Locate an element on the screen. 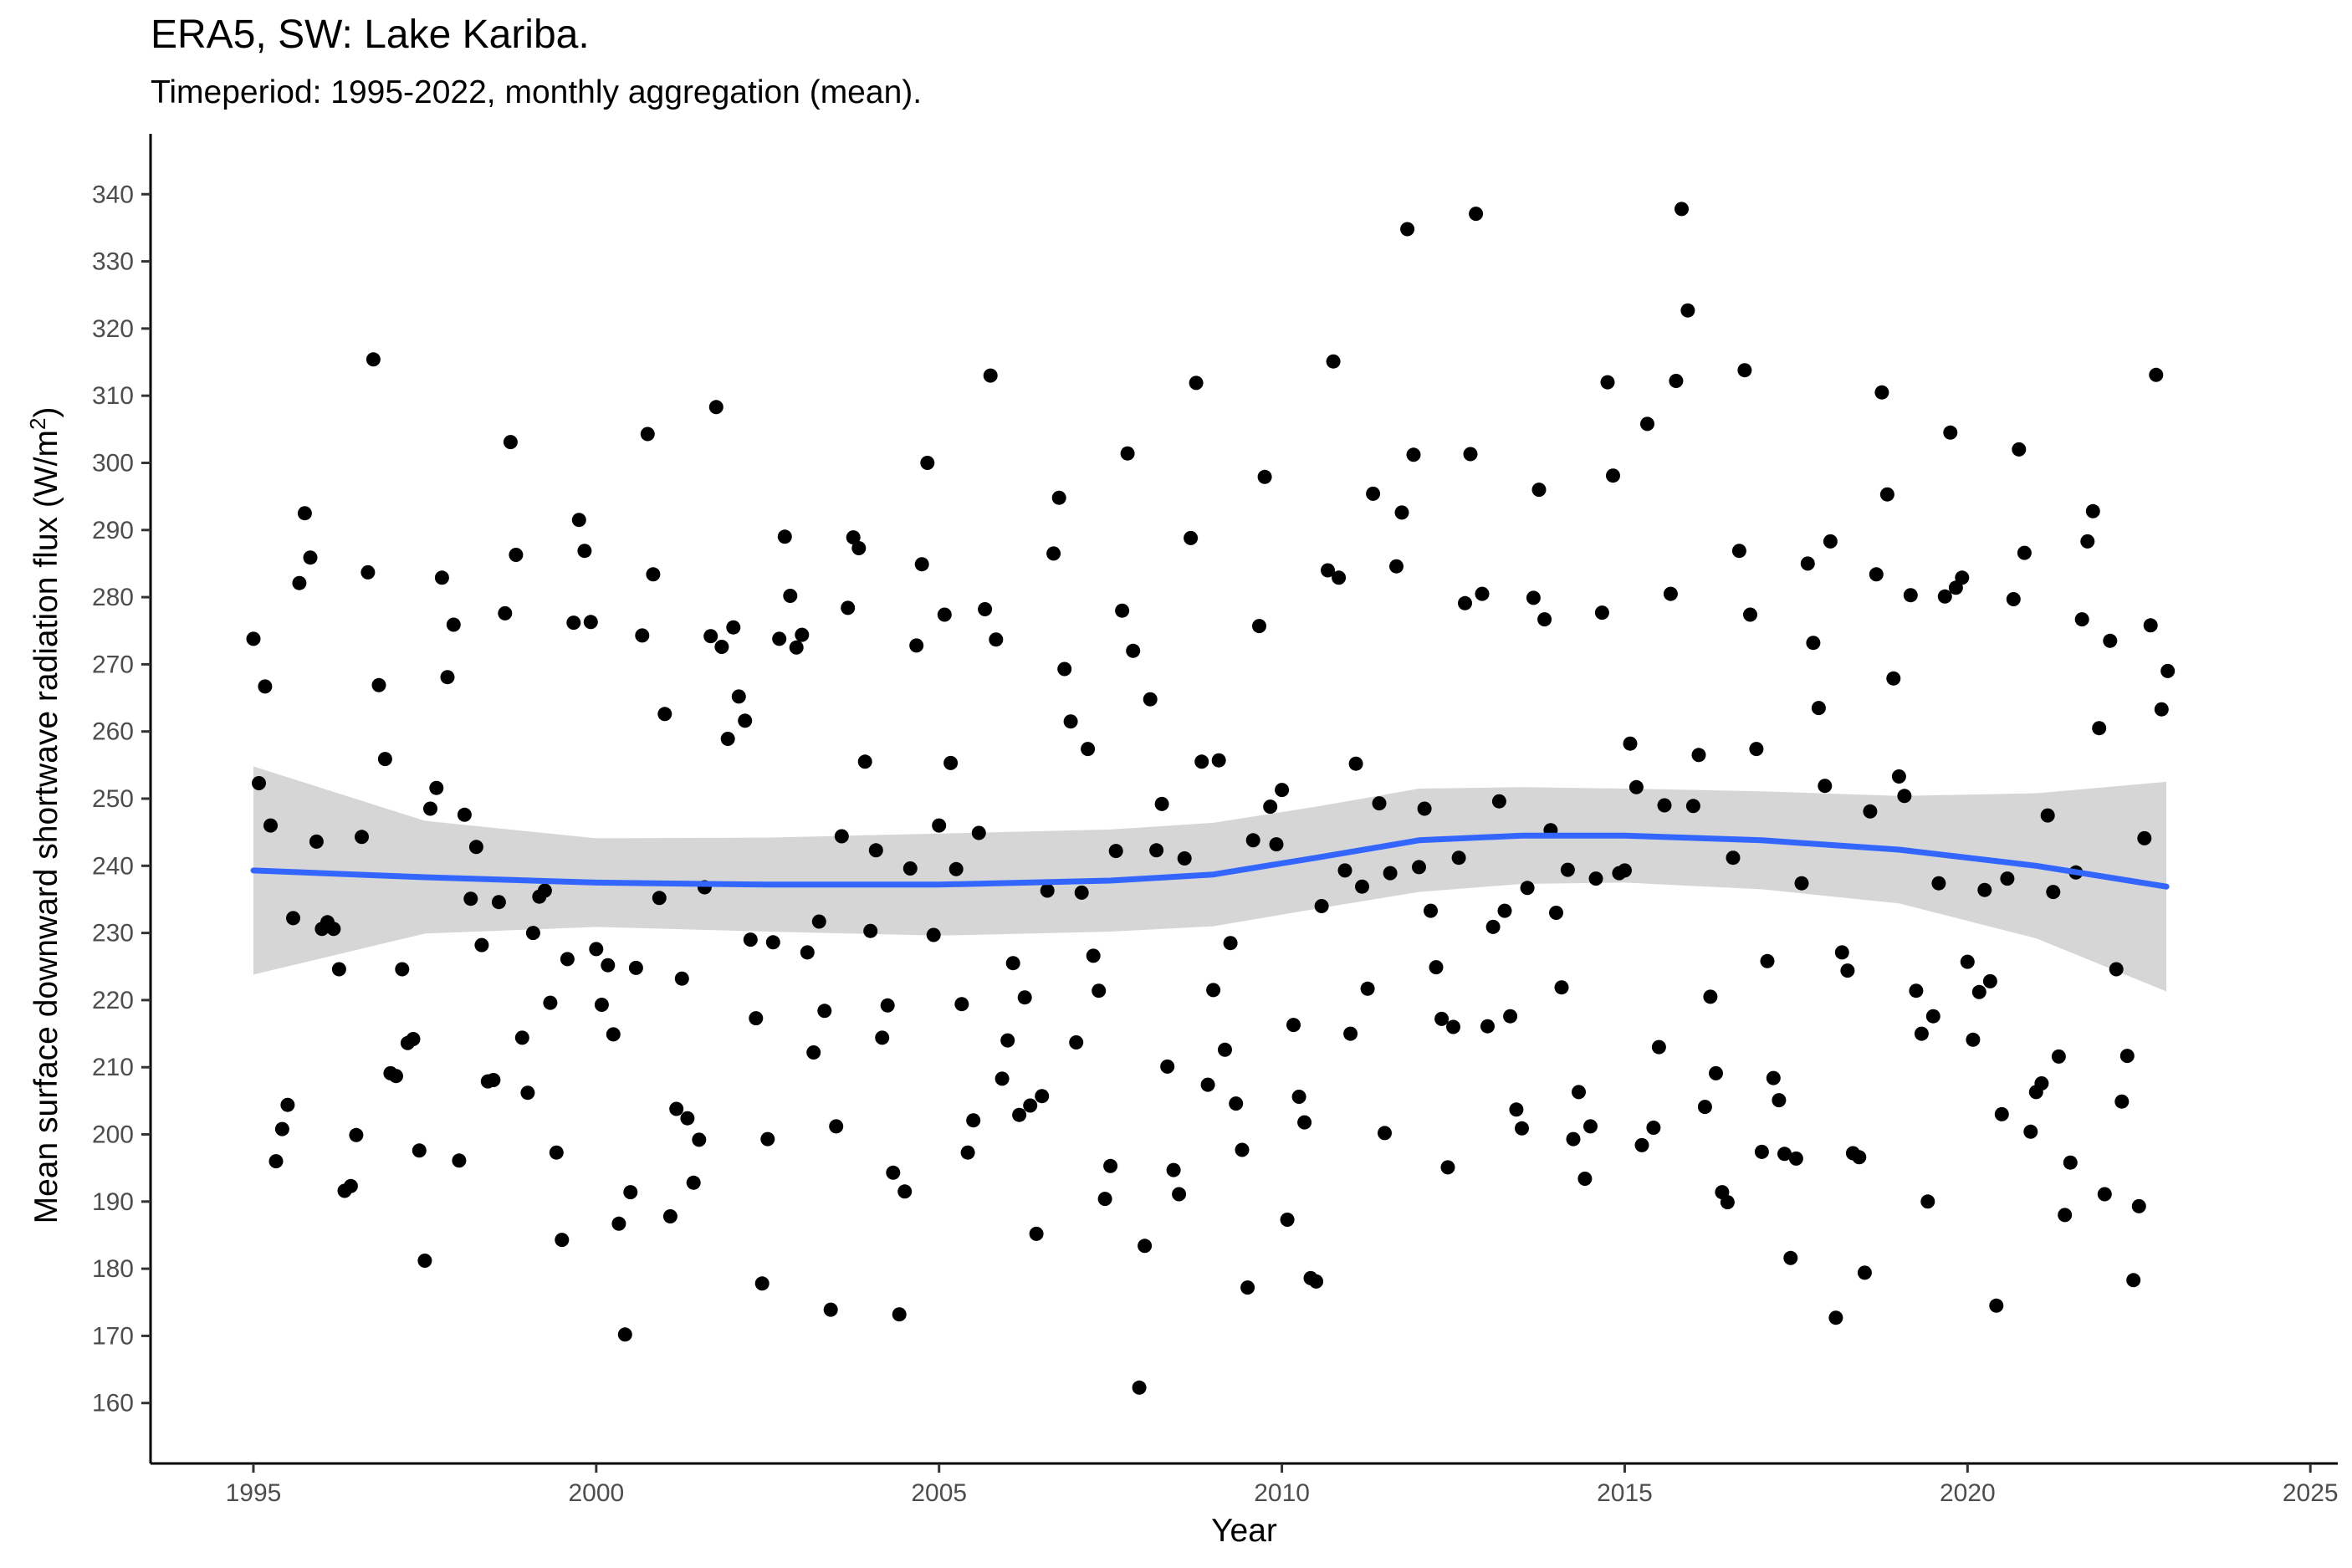 The image size is (2352, 1568). y-axis-title-end: ) is located at coordinates (46, 412).